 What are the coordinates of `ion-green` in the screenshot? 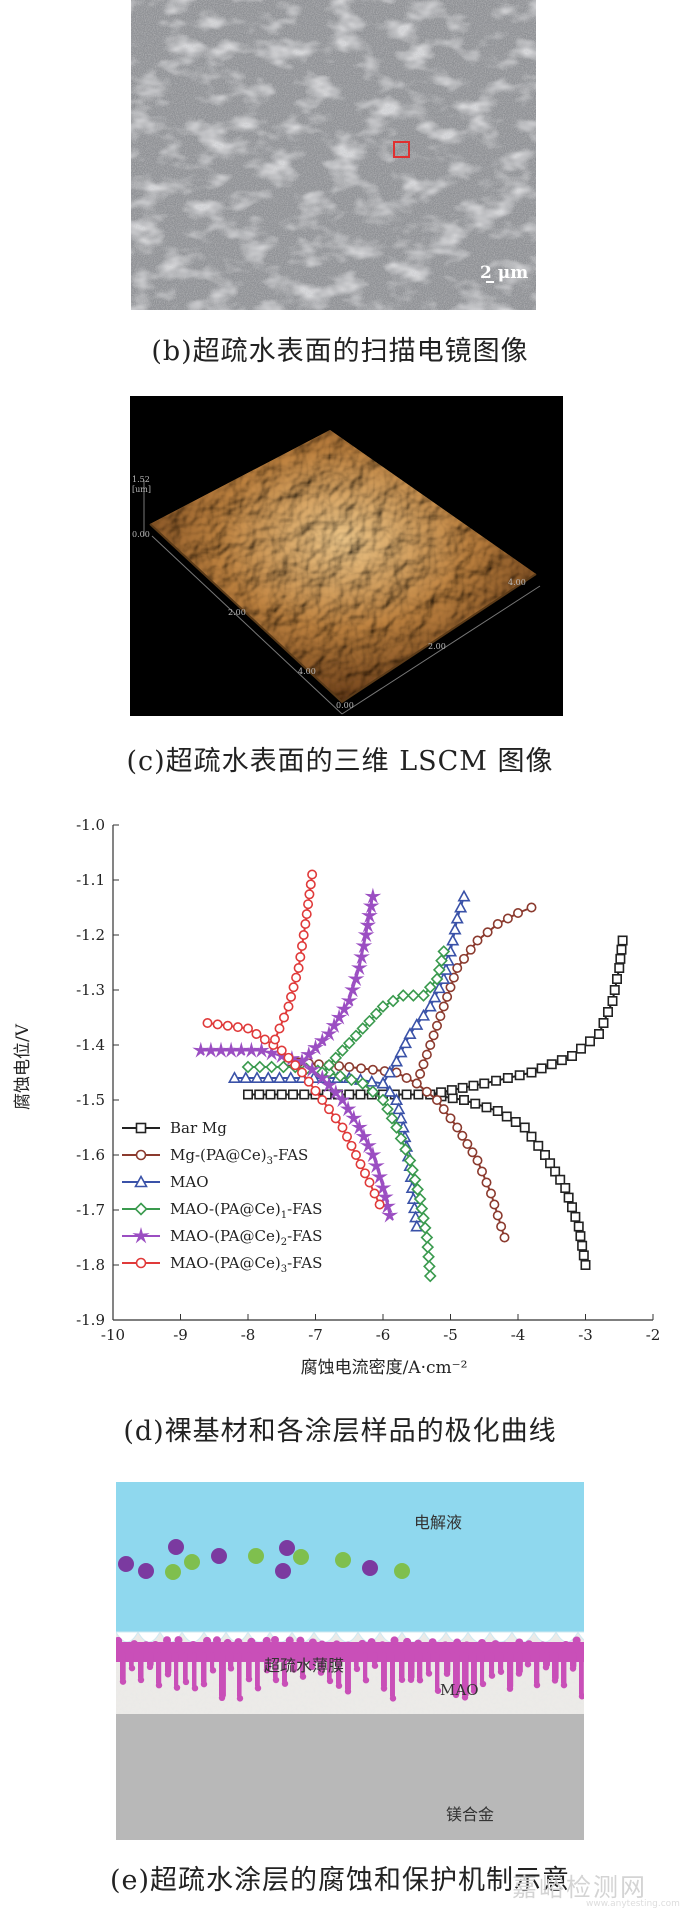 It's located at (173, 1572).